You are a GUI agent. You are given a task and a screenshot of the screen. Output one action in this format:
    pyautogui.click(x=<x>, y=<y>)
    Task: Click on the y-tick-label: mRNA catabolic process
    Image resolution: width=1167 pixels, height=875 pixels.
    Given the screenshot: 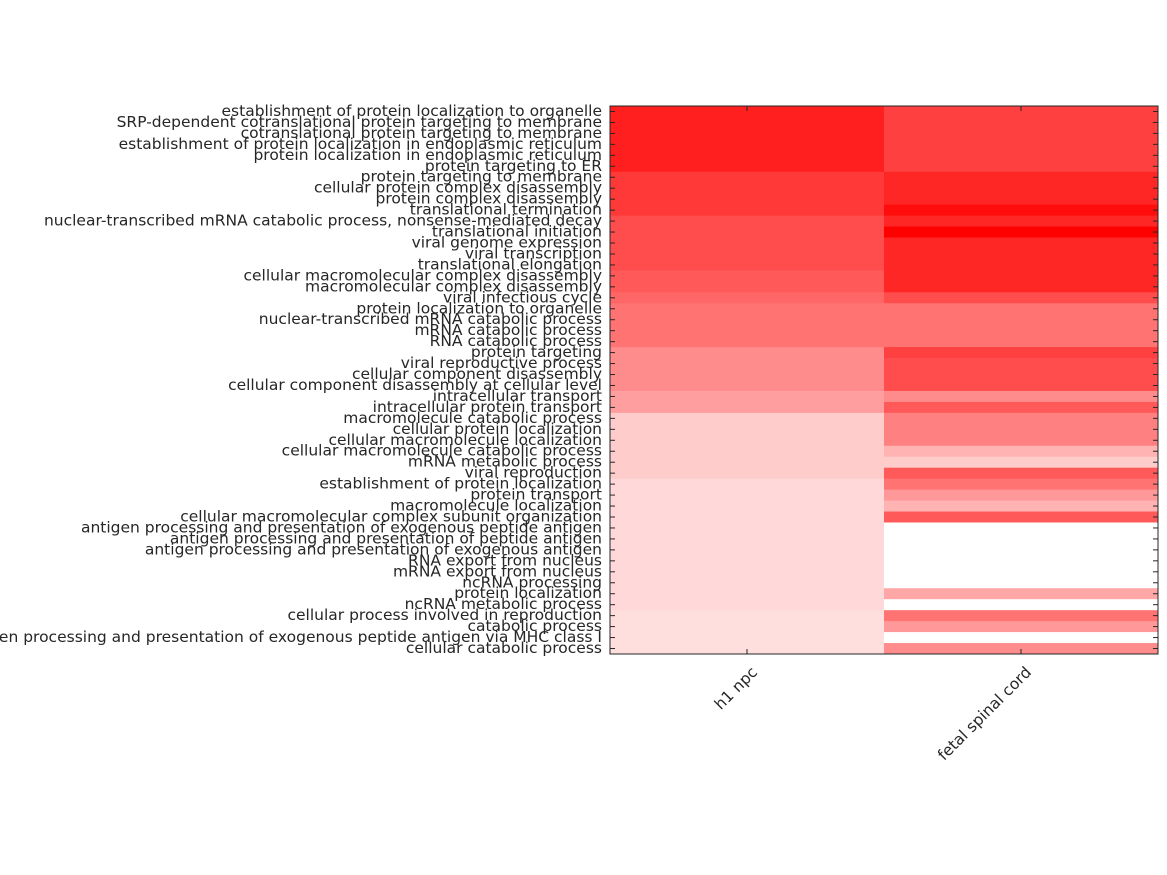 What is the action you would take?
    pyautogui.click(x=508, y=330)
    